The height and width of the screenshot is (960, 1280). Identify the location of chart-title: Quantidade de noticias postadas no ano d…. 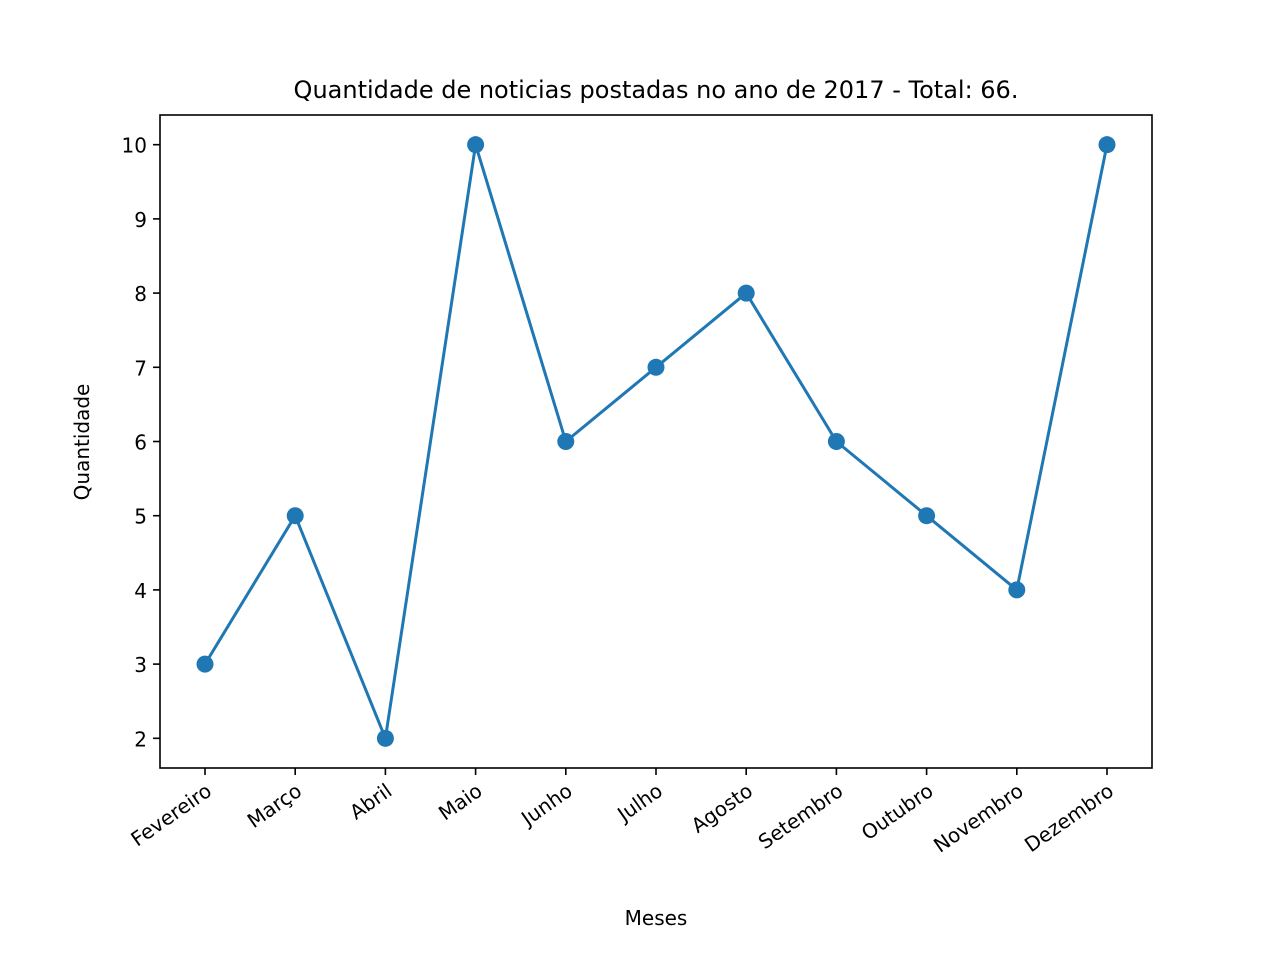
(656, 90).